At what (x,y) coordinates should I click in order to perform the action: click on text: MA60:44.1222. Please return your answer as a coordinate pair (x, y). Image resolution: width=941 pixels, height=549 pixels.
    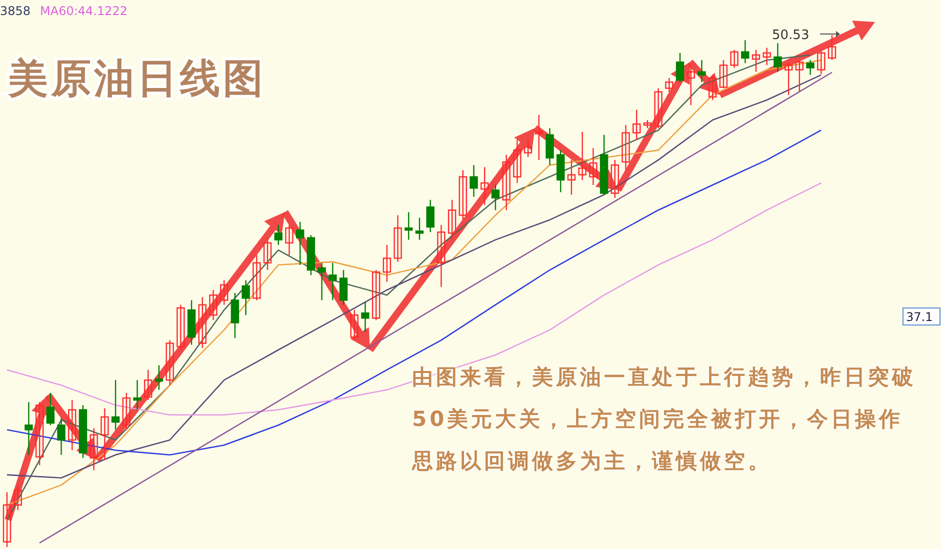
    Looking at the image, I should click on (84, 11).